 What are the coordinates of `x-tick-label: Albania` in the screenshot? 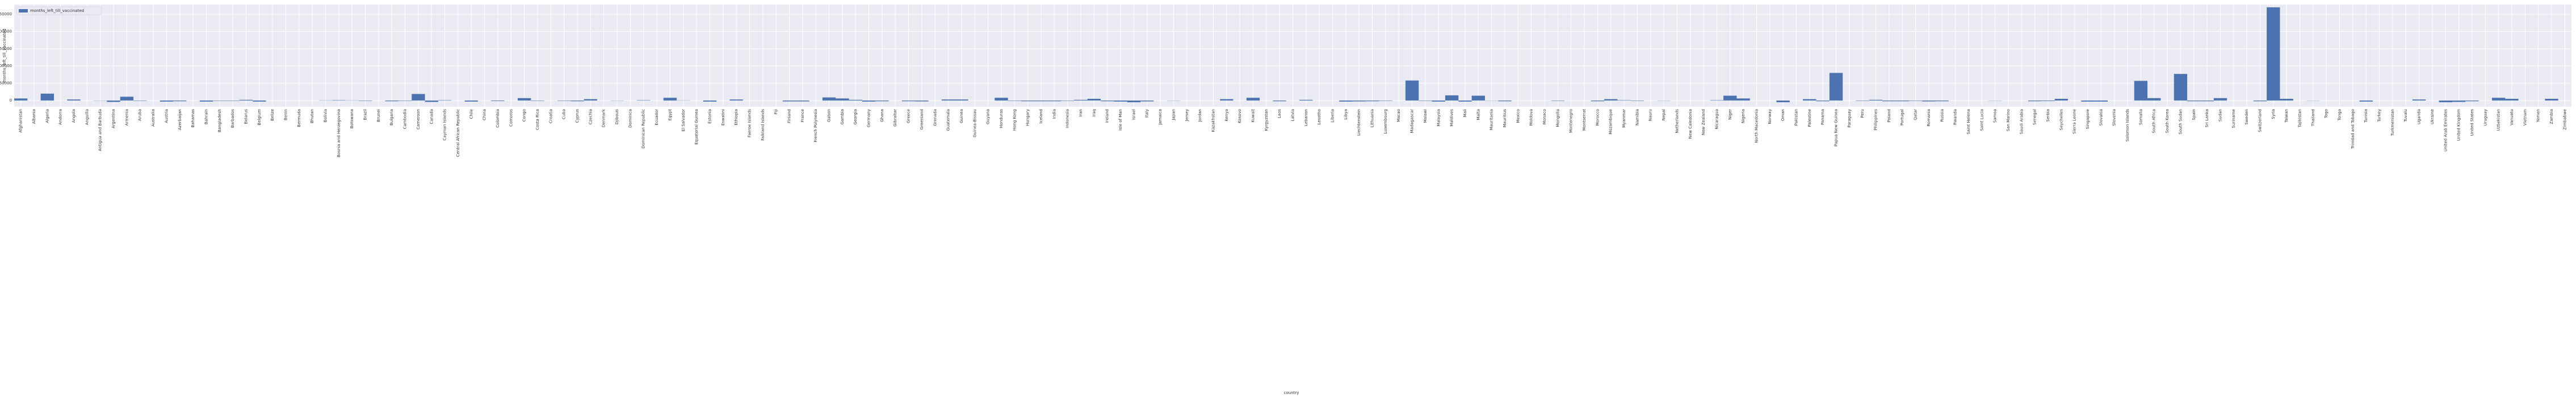 It's located at (34, 116).